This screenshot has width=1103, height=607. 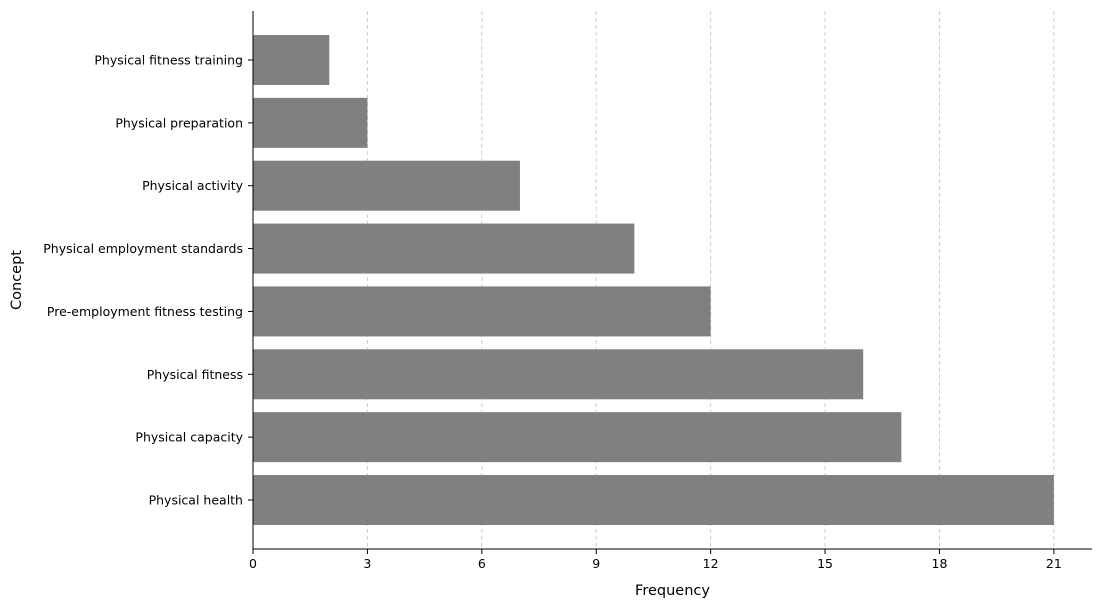 What do you see at coordinates (192, 185) in the screenshot?
I see `y-tick-label: Physical activity` at bounding box center [192, 185].